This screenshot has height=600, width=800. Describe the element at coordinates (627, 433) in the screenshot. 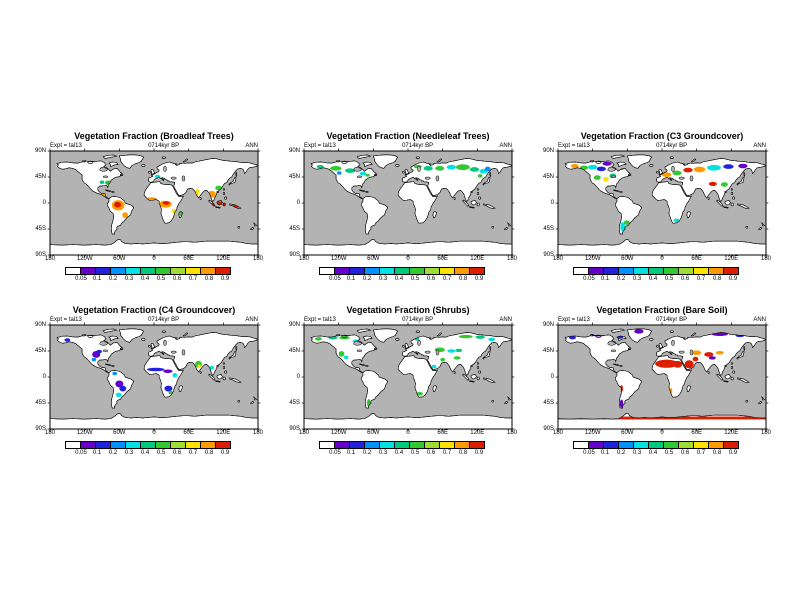

I see `lon-tick-label: 60W` at that location.